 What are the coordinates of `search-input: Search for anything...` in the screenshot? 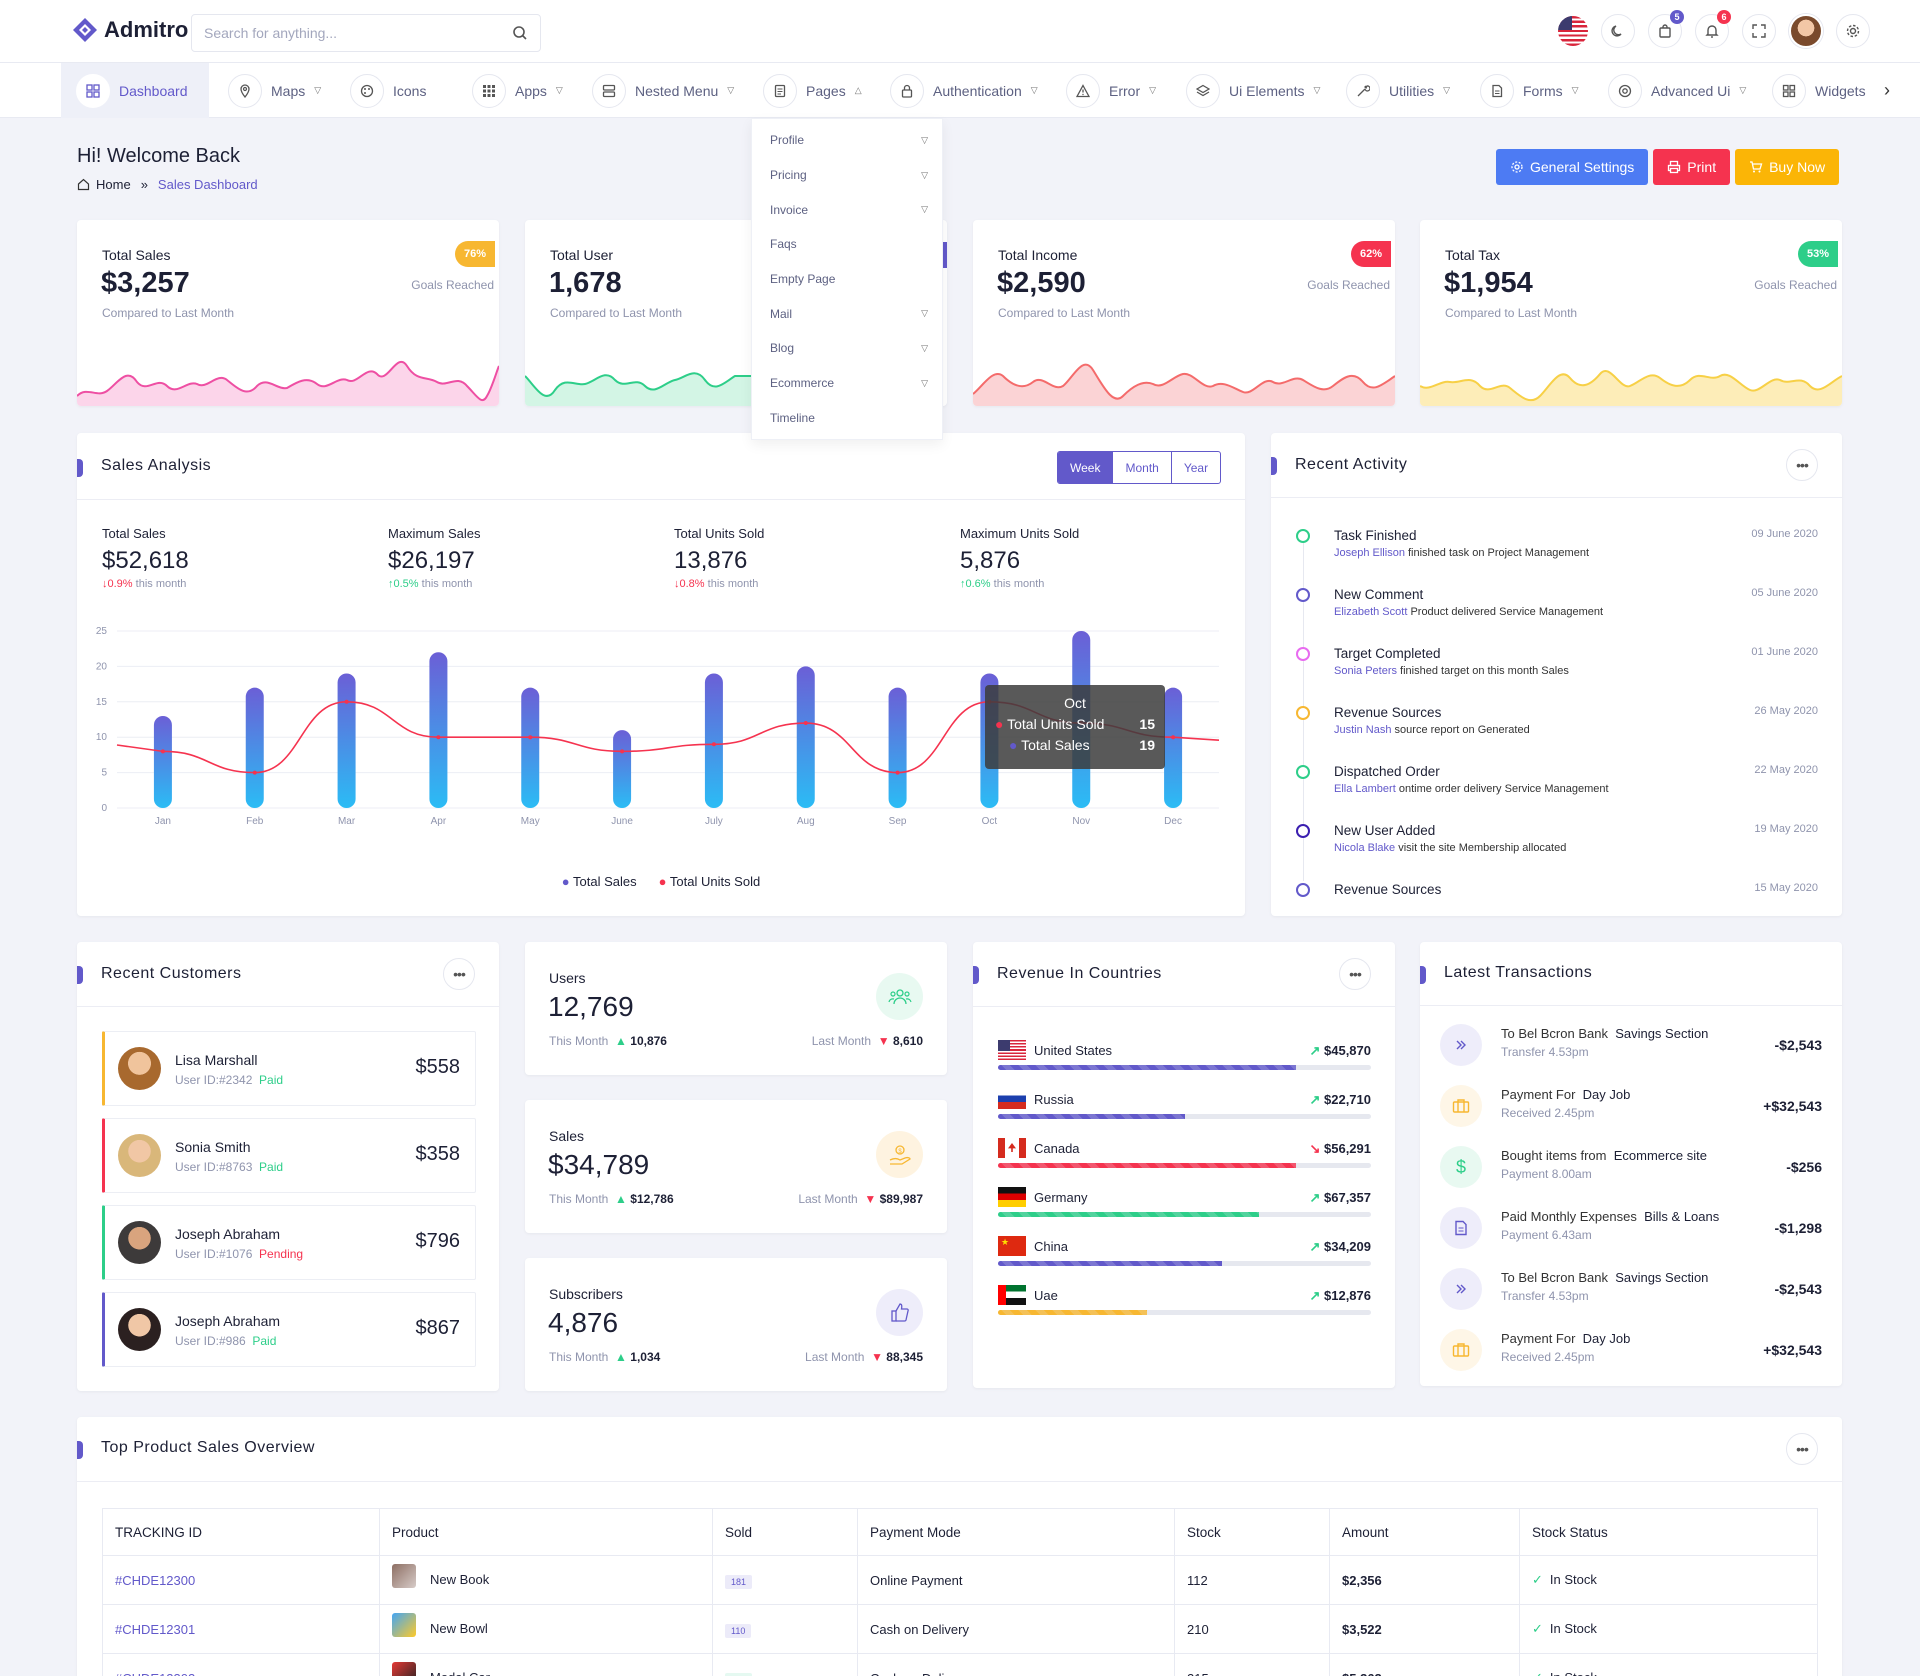 It's located at (366, 33).